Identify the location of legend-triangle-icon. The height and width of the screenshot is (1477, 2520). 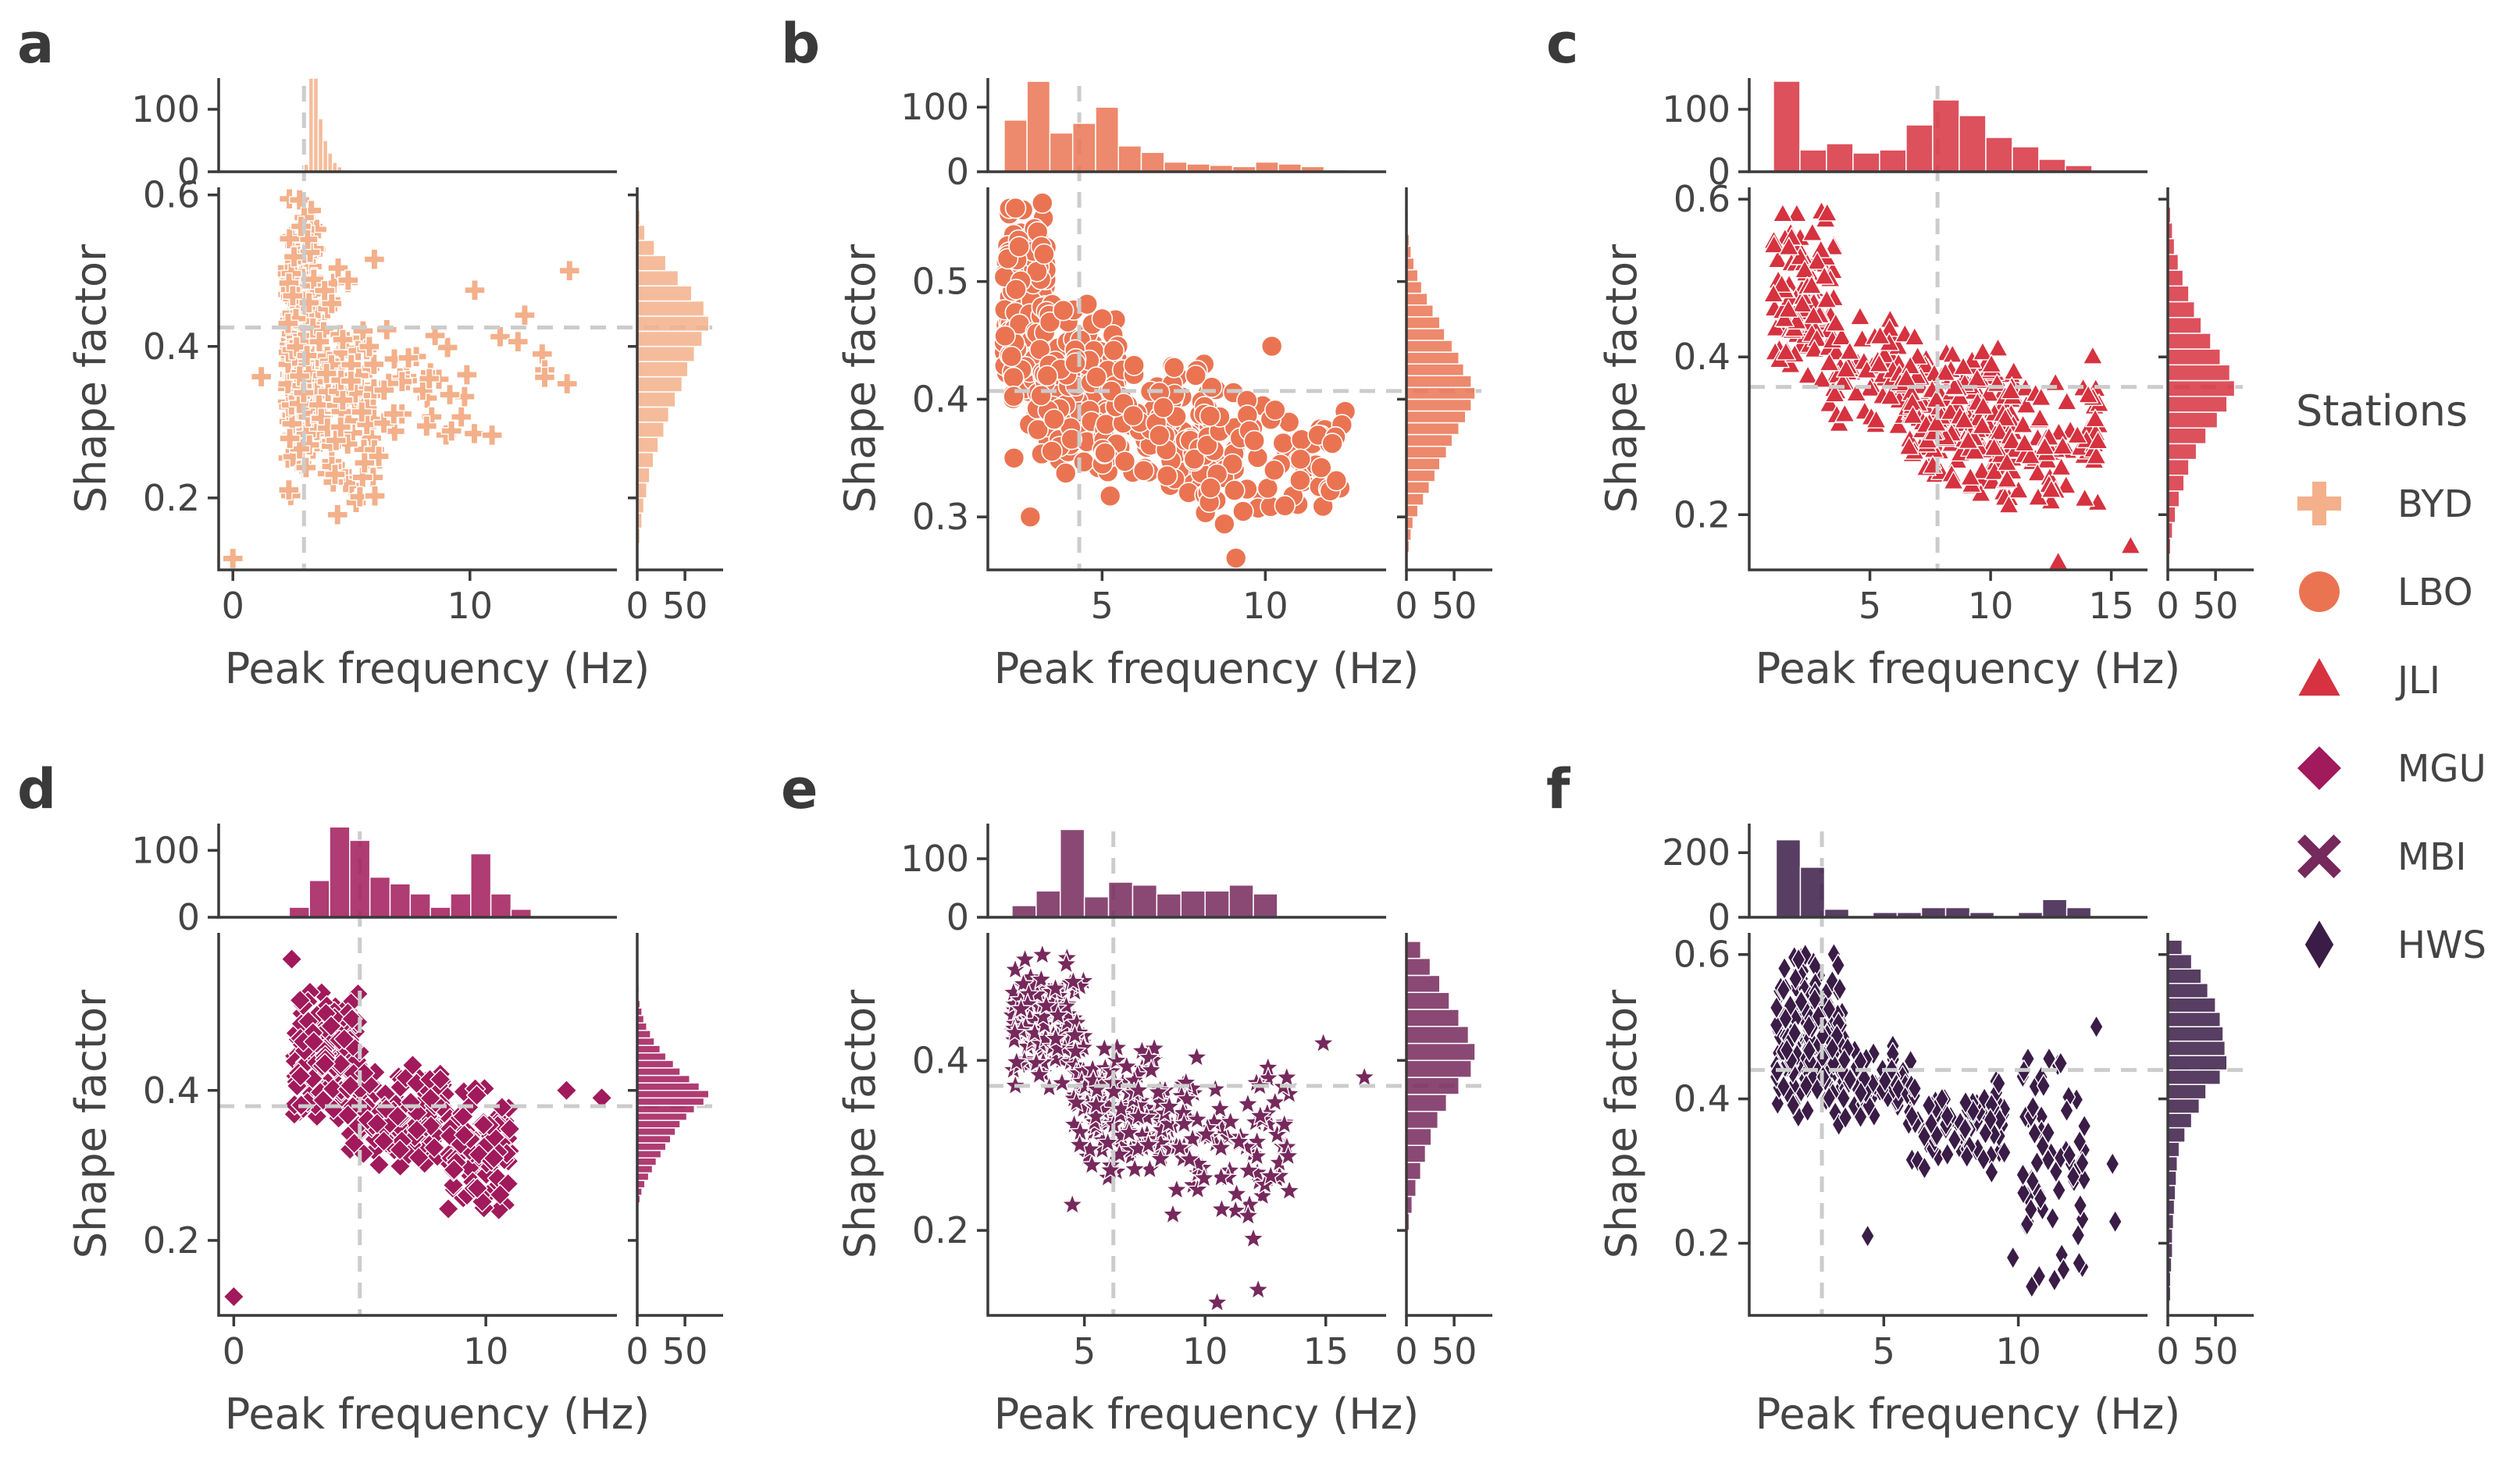
(2319, 677).